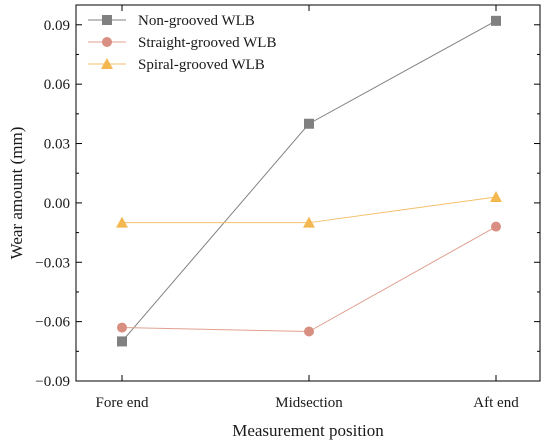 The height and width of the screenshot is (446, 550). I want to click on y-tick-label: −0.09, so click(52, 382).